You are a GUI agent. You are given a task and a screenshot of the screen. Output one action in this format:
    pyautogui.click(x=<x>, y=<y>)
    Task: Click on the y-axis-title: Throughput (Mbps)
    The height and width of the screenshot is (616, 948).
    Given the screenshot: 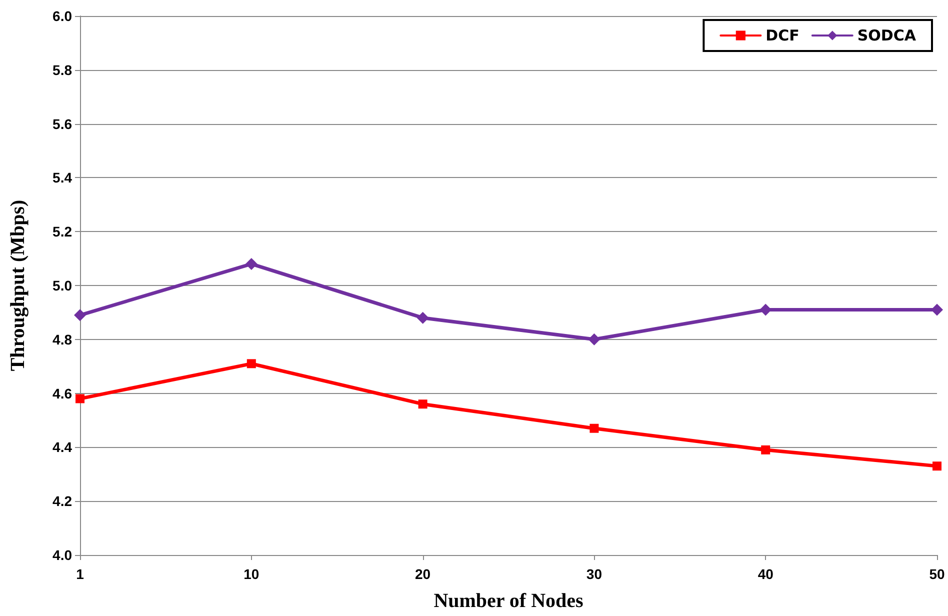 What is the action you would take?
    pyautogui.click(x=18, y=286)
    